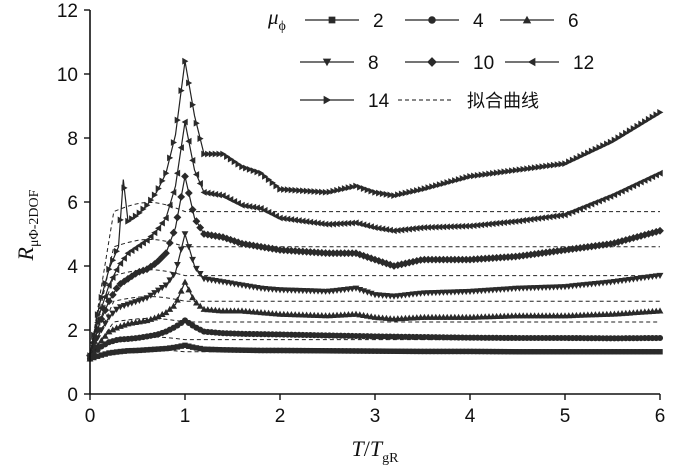 This screenshot has width=700, height=471. What do you see at coordinates (72, 139) in the screenshot?
I see `y-tick-label-8: 8` at bounding box center [72, 139].